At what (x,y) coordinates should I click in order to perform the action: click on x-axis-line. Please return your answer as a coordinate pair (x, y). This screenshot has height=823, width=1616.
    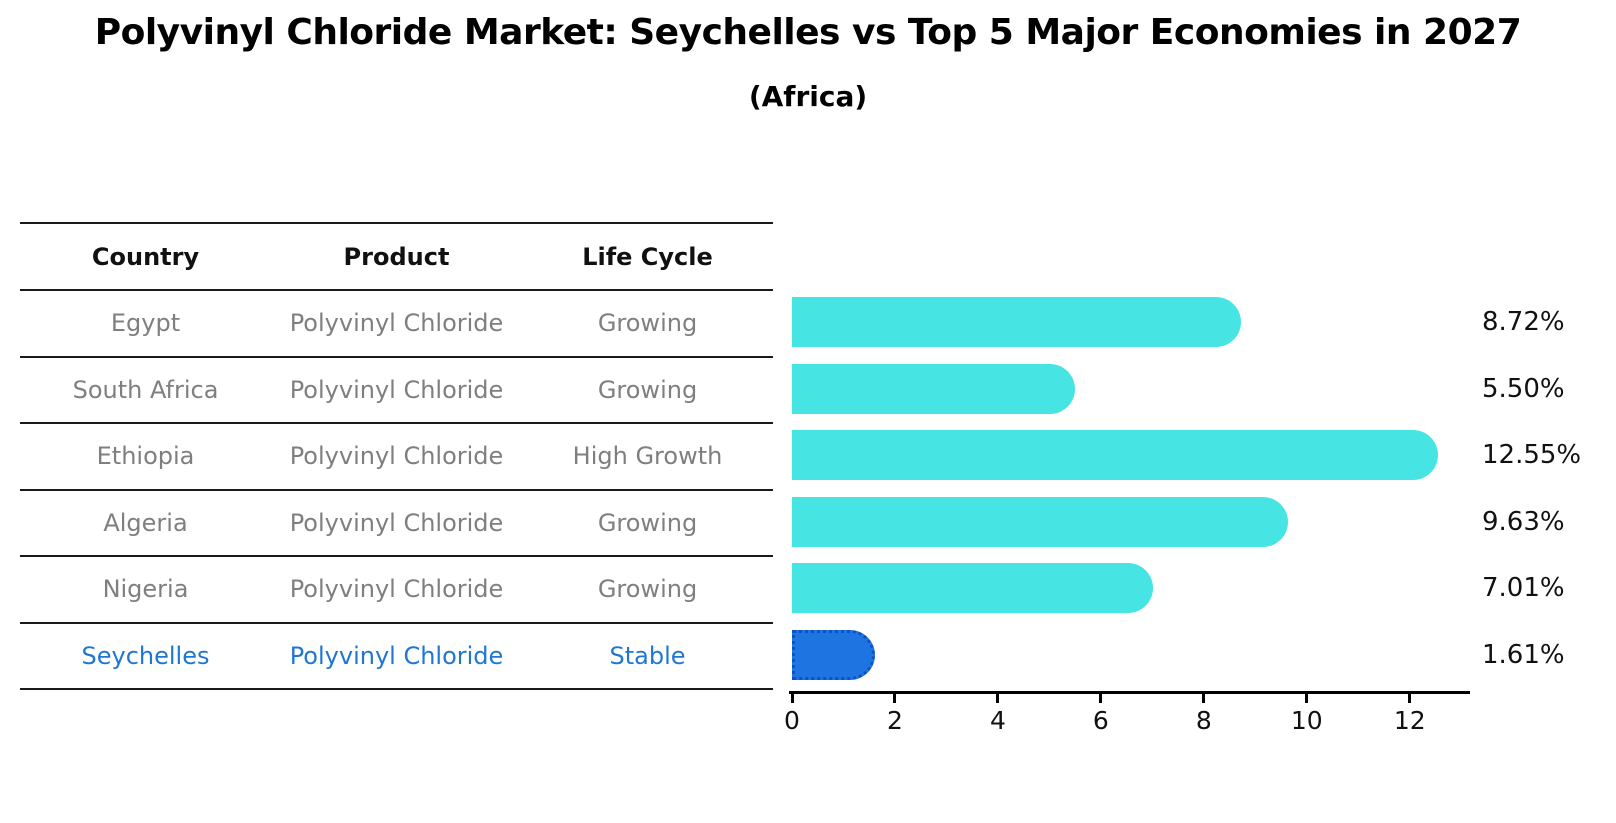
    Looking at the image, I should click on (1129, 692).